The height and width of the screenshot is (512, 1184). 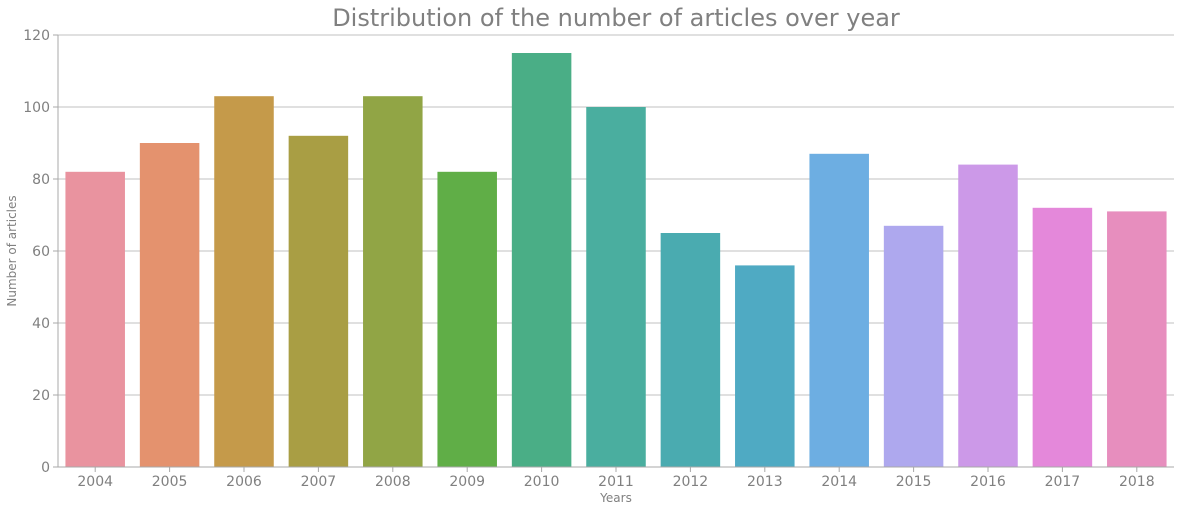 What do you see at coordinates (839, 482) in the screenshot?
I see `x-tick-label-2014: 2014` at bounding box center [839, 482].